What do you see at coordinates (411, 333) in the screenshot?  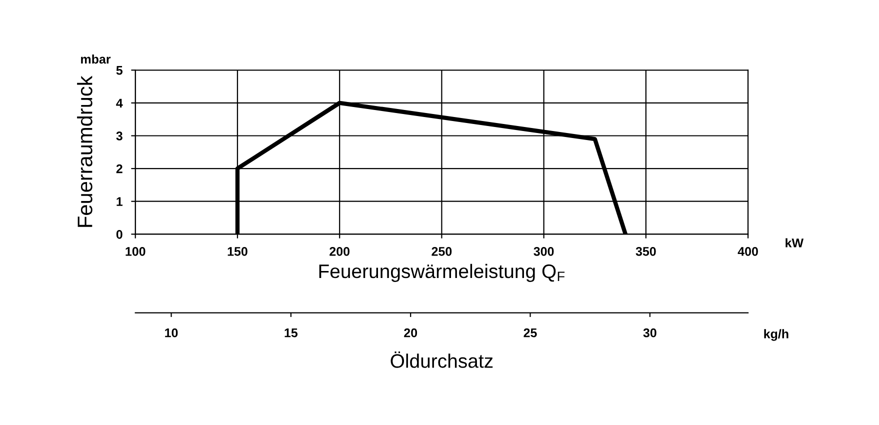 I see `x2-tick-label: 20` at bounding box center [411, 333].